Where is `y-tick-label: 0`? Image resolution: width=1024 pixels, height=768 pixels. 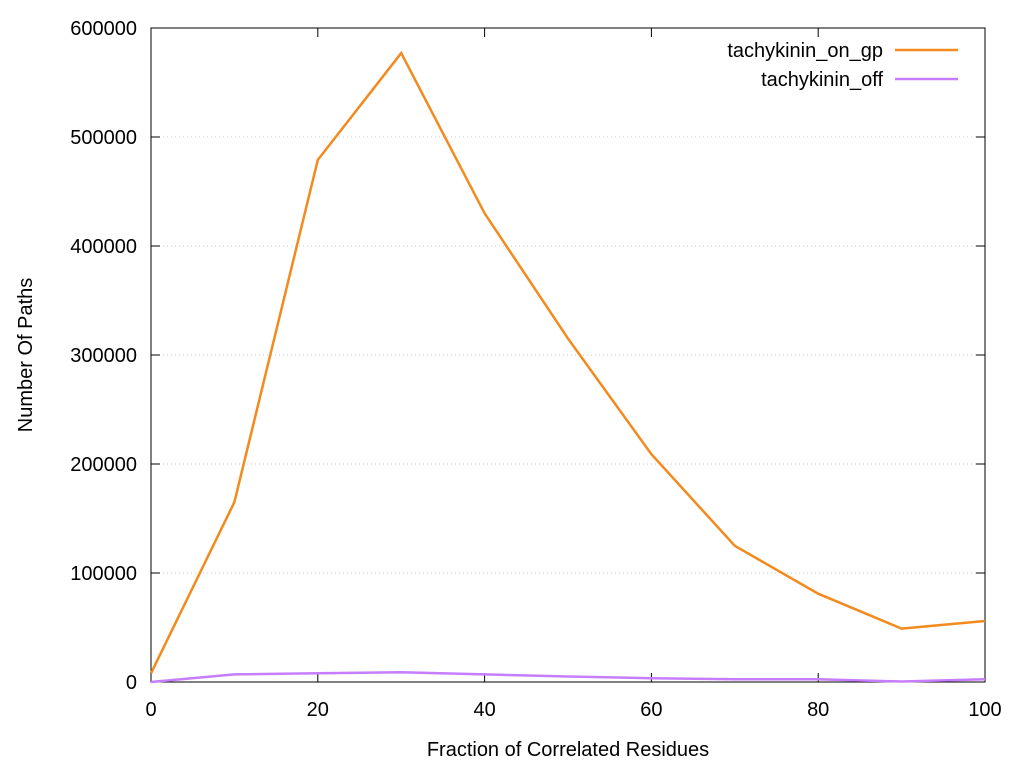
y-tick-label: 0 is located at coordinates (131, 683).